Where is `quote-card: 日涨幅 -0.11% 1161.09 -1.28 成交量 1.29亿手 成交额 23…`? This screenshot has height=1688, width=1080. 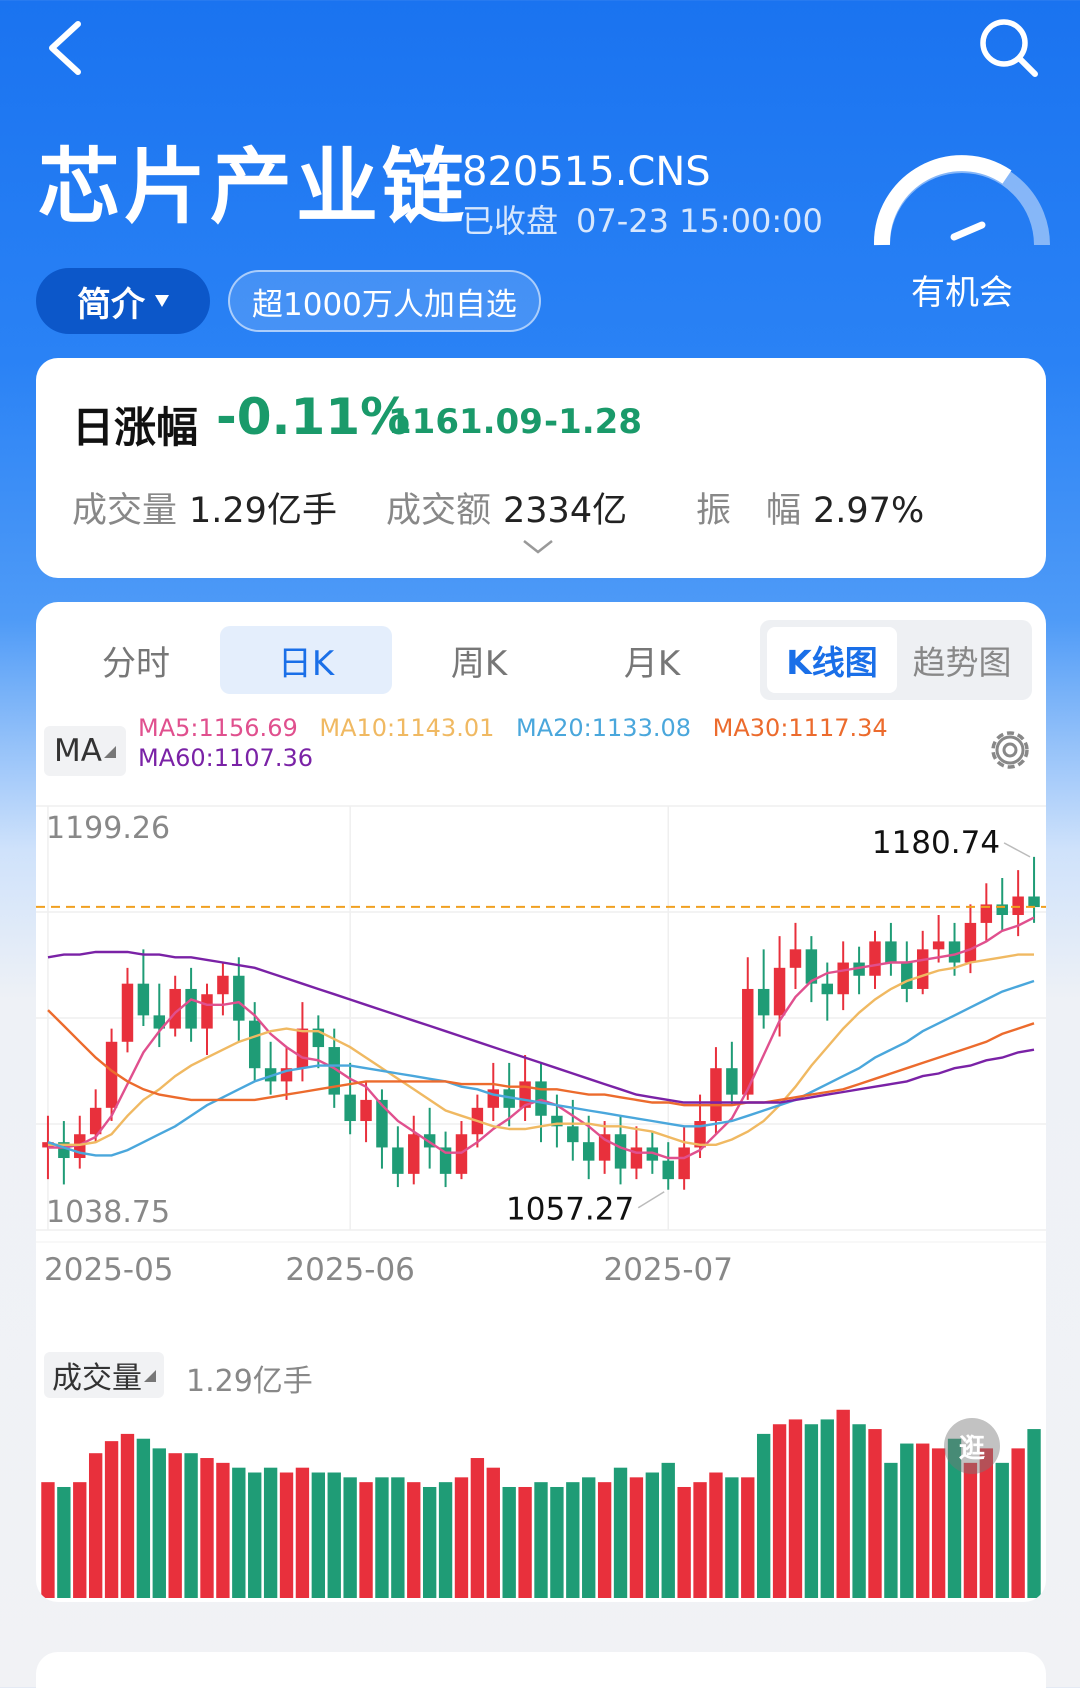
quote-card: 日涨幅 -0.11% 1161.09 -1.28 成交量 1.29亿手 成交额 23… is located at coordinates (541, 468).